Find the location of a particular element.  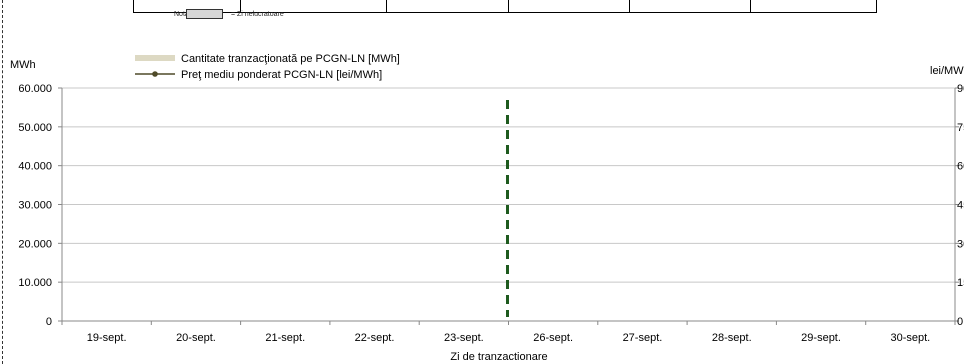

legend-label-price: Preţ mediu ponderat PCGN-LN [lei/MWh] is located at coordinates (281, 75).